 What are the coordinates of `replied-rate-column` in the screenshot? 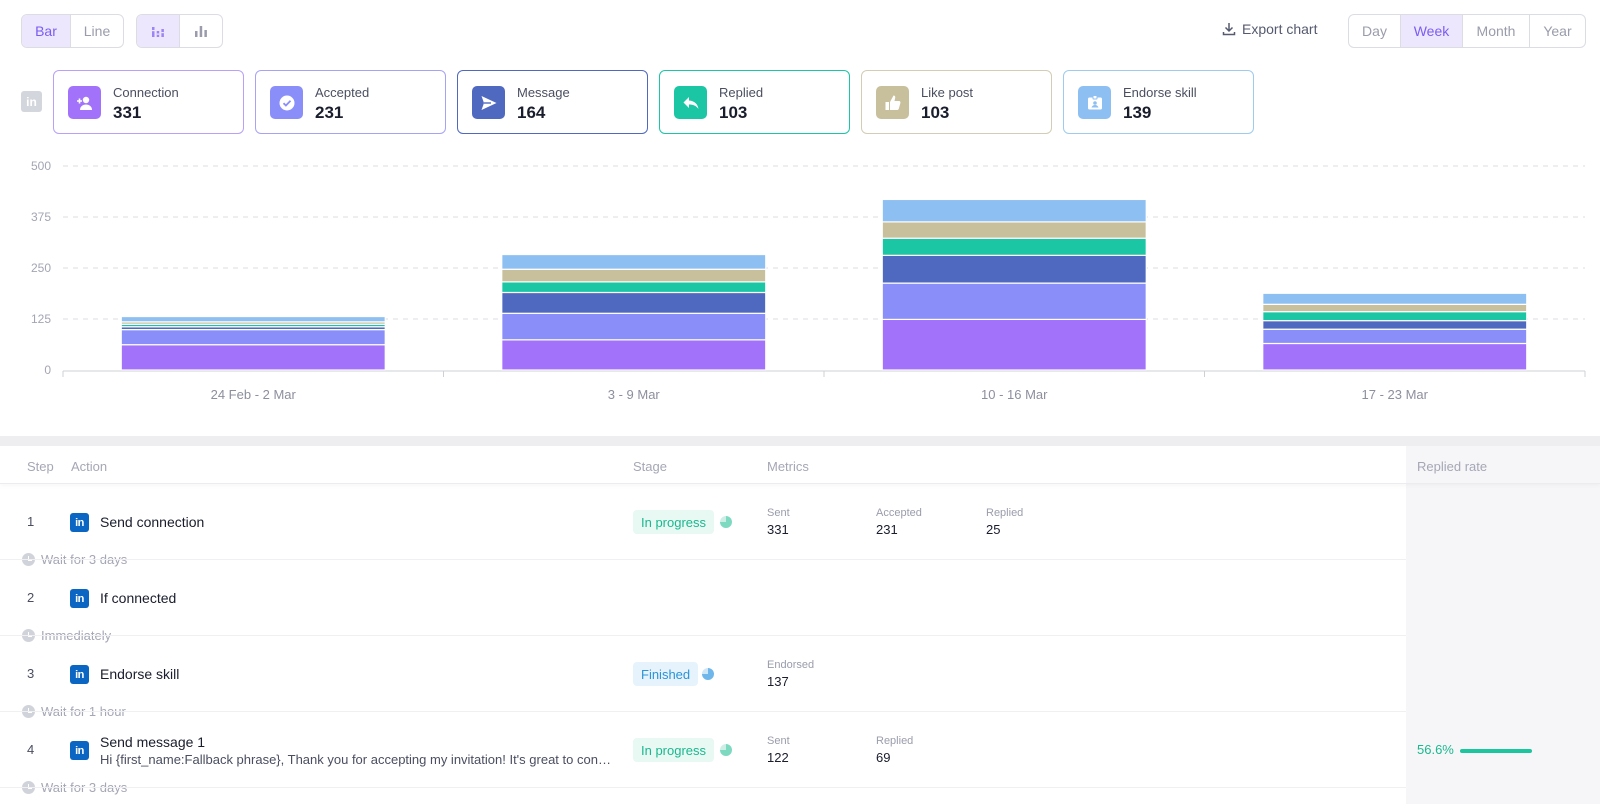 It's located at (1503, 625).